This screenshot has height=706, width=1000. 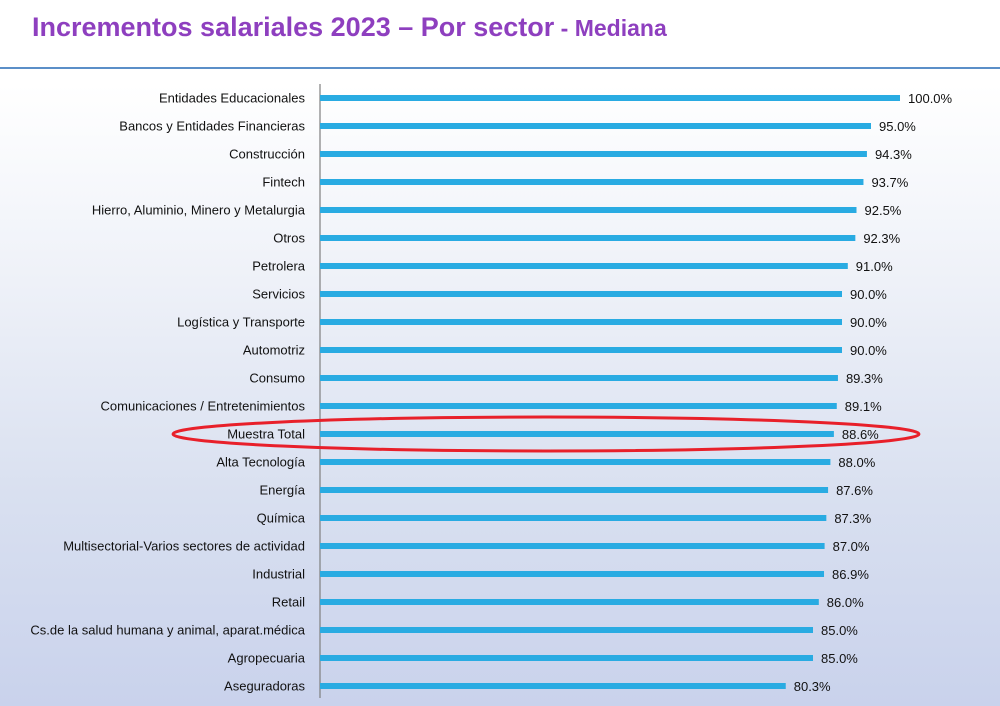 What do you see at coordinates (267, 658) in the screenshot?
I see `category-label: Agropecuaria` at bounding box center [267, 658].